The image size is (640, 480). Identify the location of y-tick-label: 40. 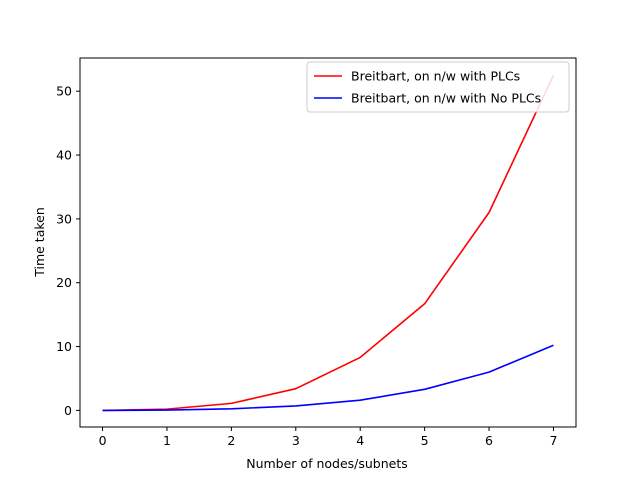
(64, 155).